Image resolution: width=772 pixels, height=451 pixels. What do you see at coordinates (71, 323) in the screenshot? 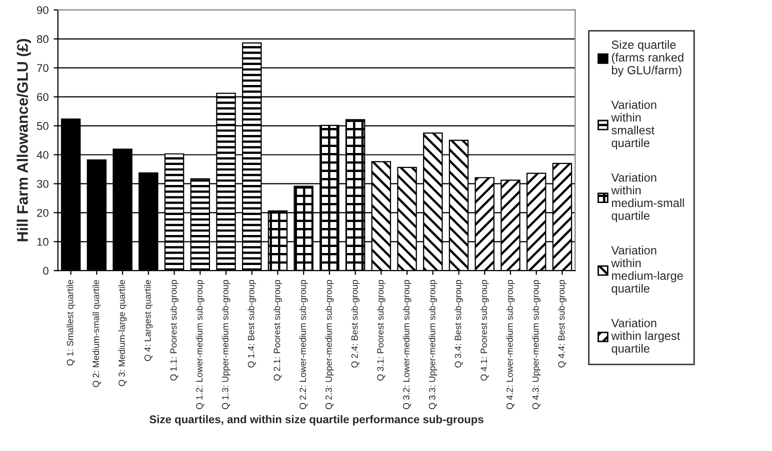
I see `x-tick-label: Q 1: Smallest quartile` at bounding box center [71, 323].